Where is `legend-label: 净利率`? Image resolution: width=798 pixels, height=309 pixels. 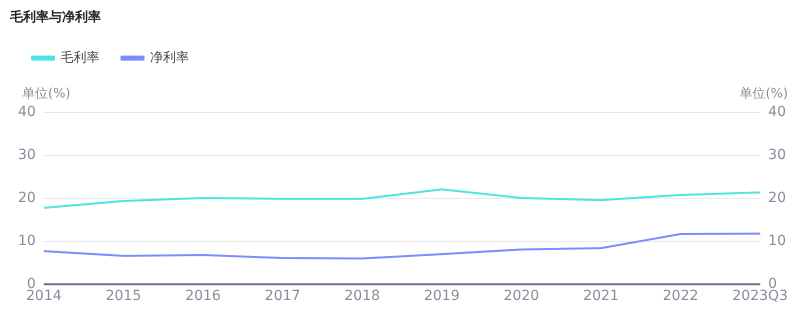
legend-label: 净利率 is located at coordinates (169, 57).